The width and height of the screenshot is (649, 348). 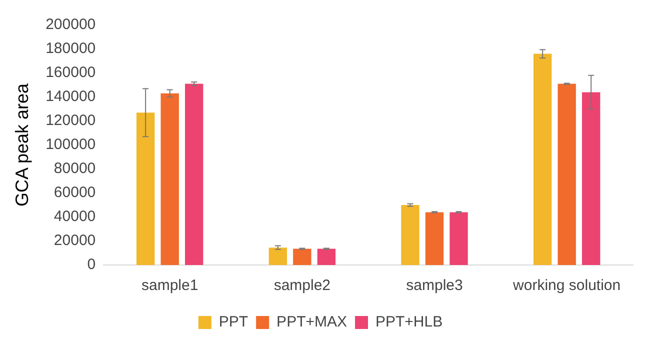 I want to click on legend-label: PPT+HLB, so click(x=409, y=322).